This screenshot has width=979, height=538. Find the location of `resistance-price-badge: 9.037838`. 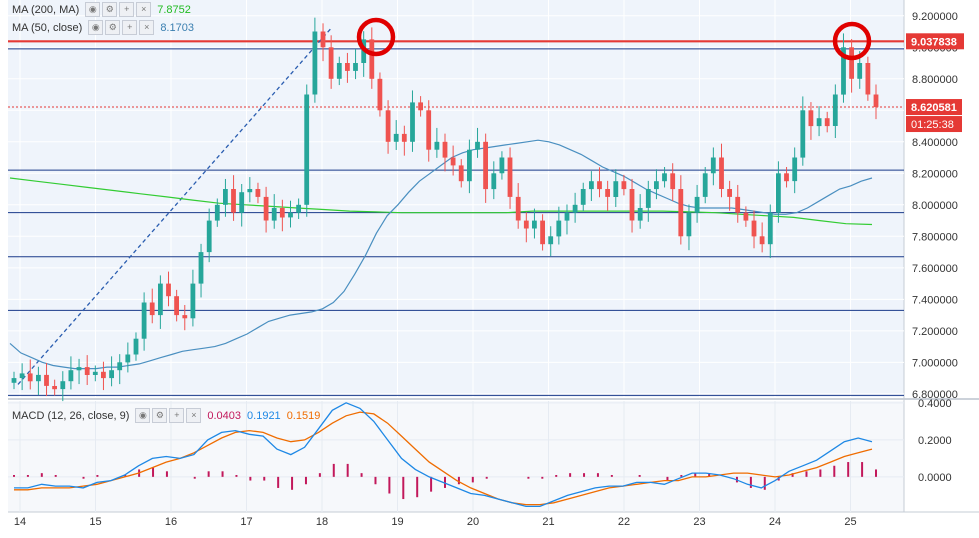

resistance-price-badge: 9.037838 is located at coordinates (934, 42).